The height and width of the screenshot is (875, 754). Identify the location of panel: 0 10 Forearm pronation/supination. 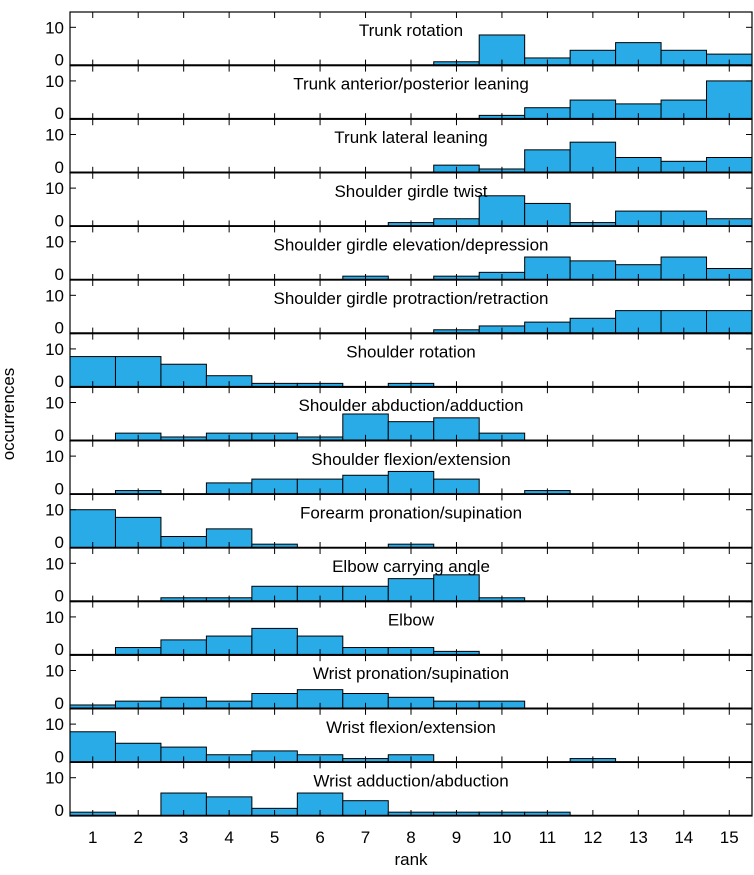
(399, 522).